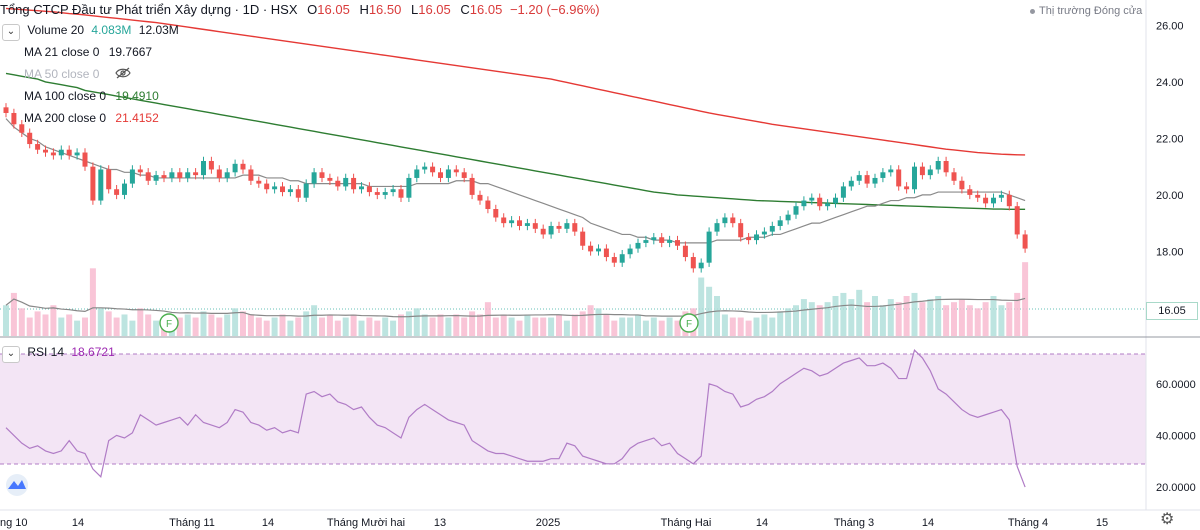 The image size is (1200, 530). What do you see at coordinates (58, 354) in the screenshot?
I see `rsi-legend: ⌄ RSI 14 18.6721` at bounding box center [58, 354].